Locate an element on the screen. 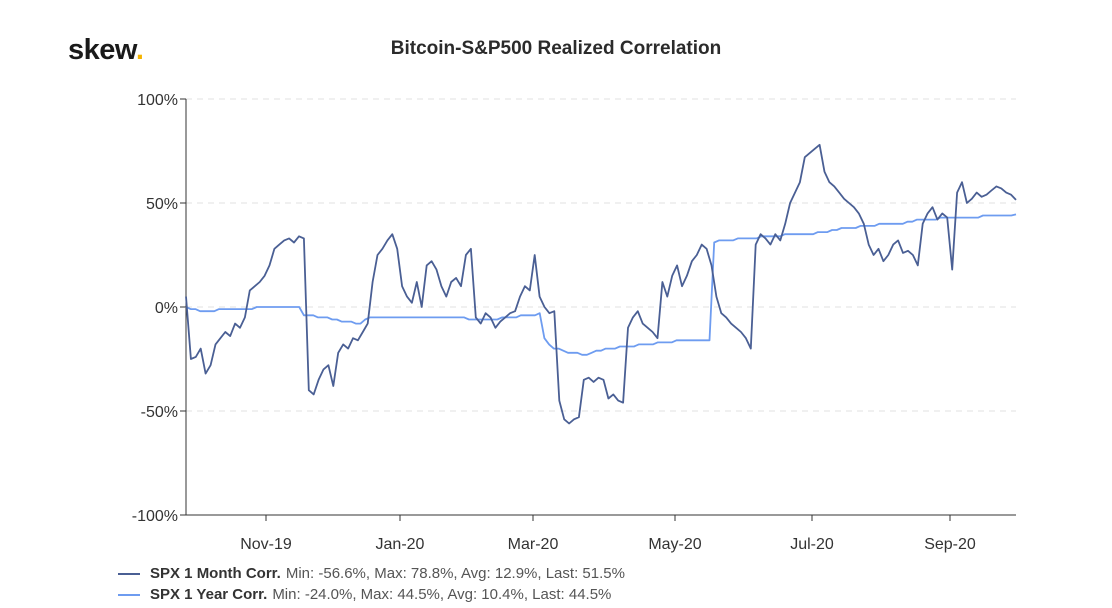 The height and width of the screenshot is (608, 1112). legend-name-1y: SPX 1 Year Corr. is located at coordinates (209, 594).